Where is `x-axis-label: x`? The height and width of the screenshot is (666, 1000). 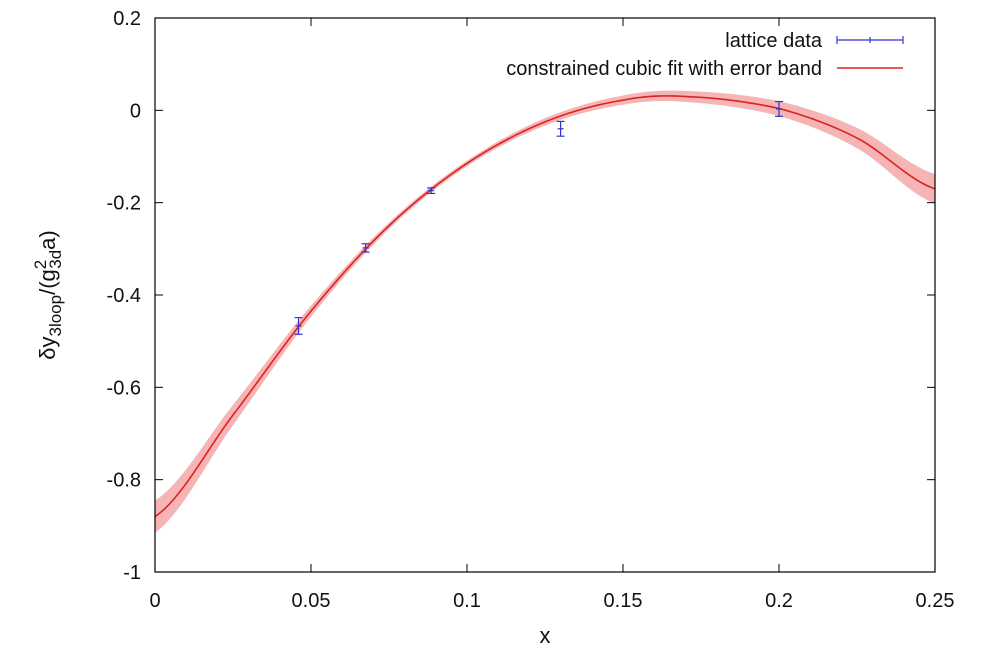 x-axis-label: x is located at coordinates (545, 635).